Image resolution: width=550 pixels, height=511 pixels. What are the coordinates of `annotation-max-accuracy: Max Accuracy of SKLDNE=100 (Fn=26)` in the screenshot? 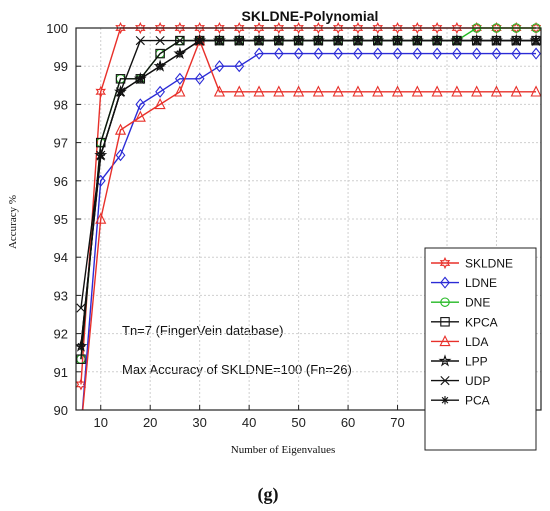 It's located at (237, 369).